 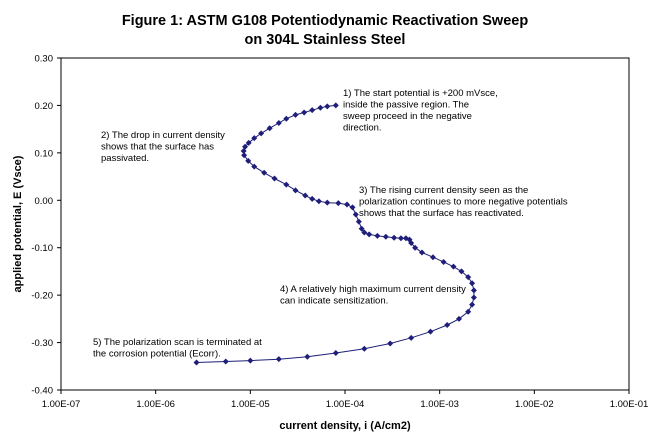 What do you see at coordinates (250, 404) in the screenshot?
I see `x-tick-label: 1.00E-05` at bounding box center [250, 404].